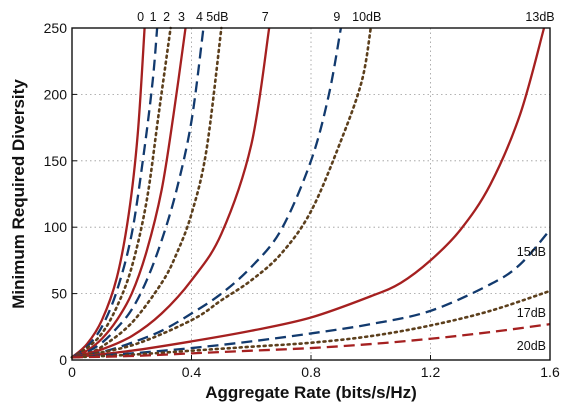 This screenshot has width=576, height=407. What do you see at coordinates (431, 372) in the screenshot?
I see `x-tick-label: 1.2` at bounding box center [431, 372].